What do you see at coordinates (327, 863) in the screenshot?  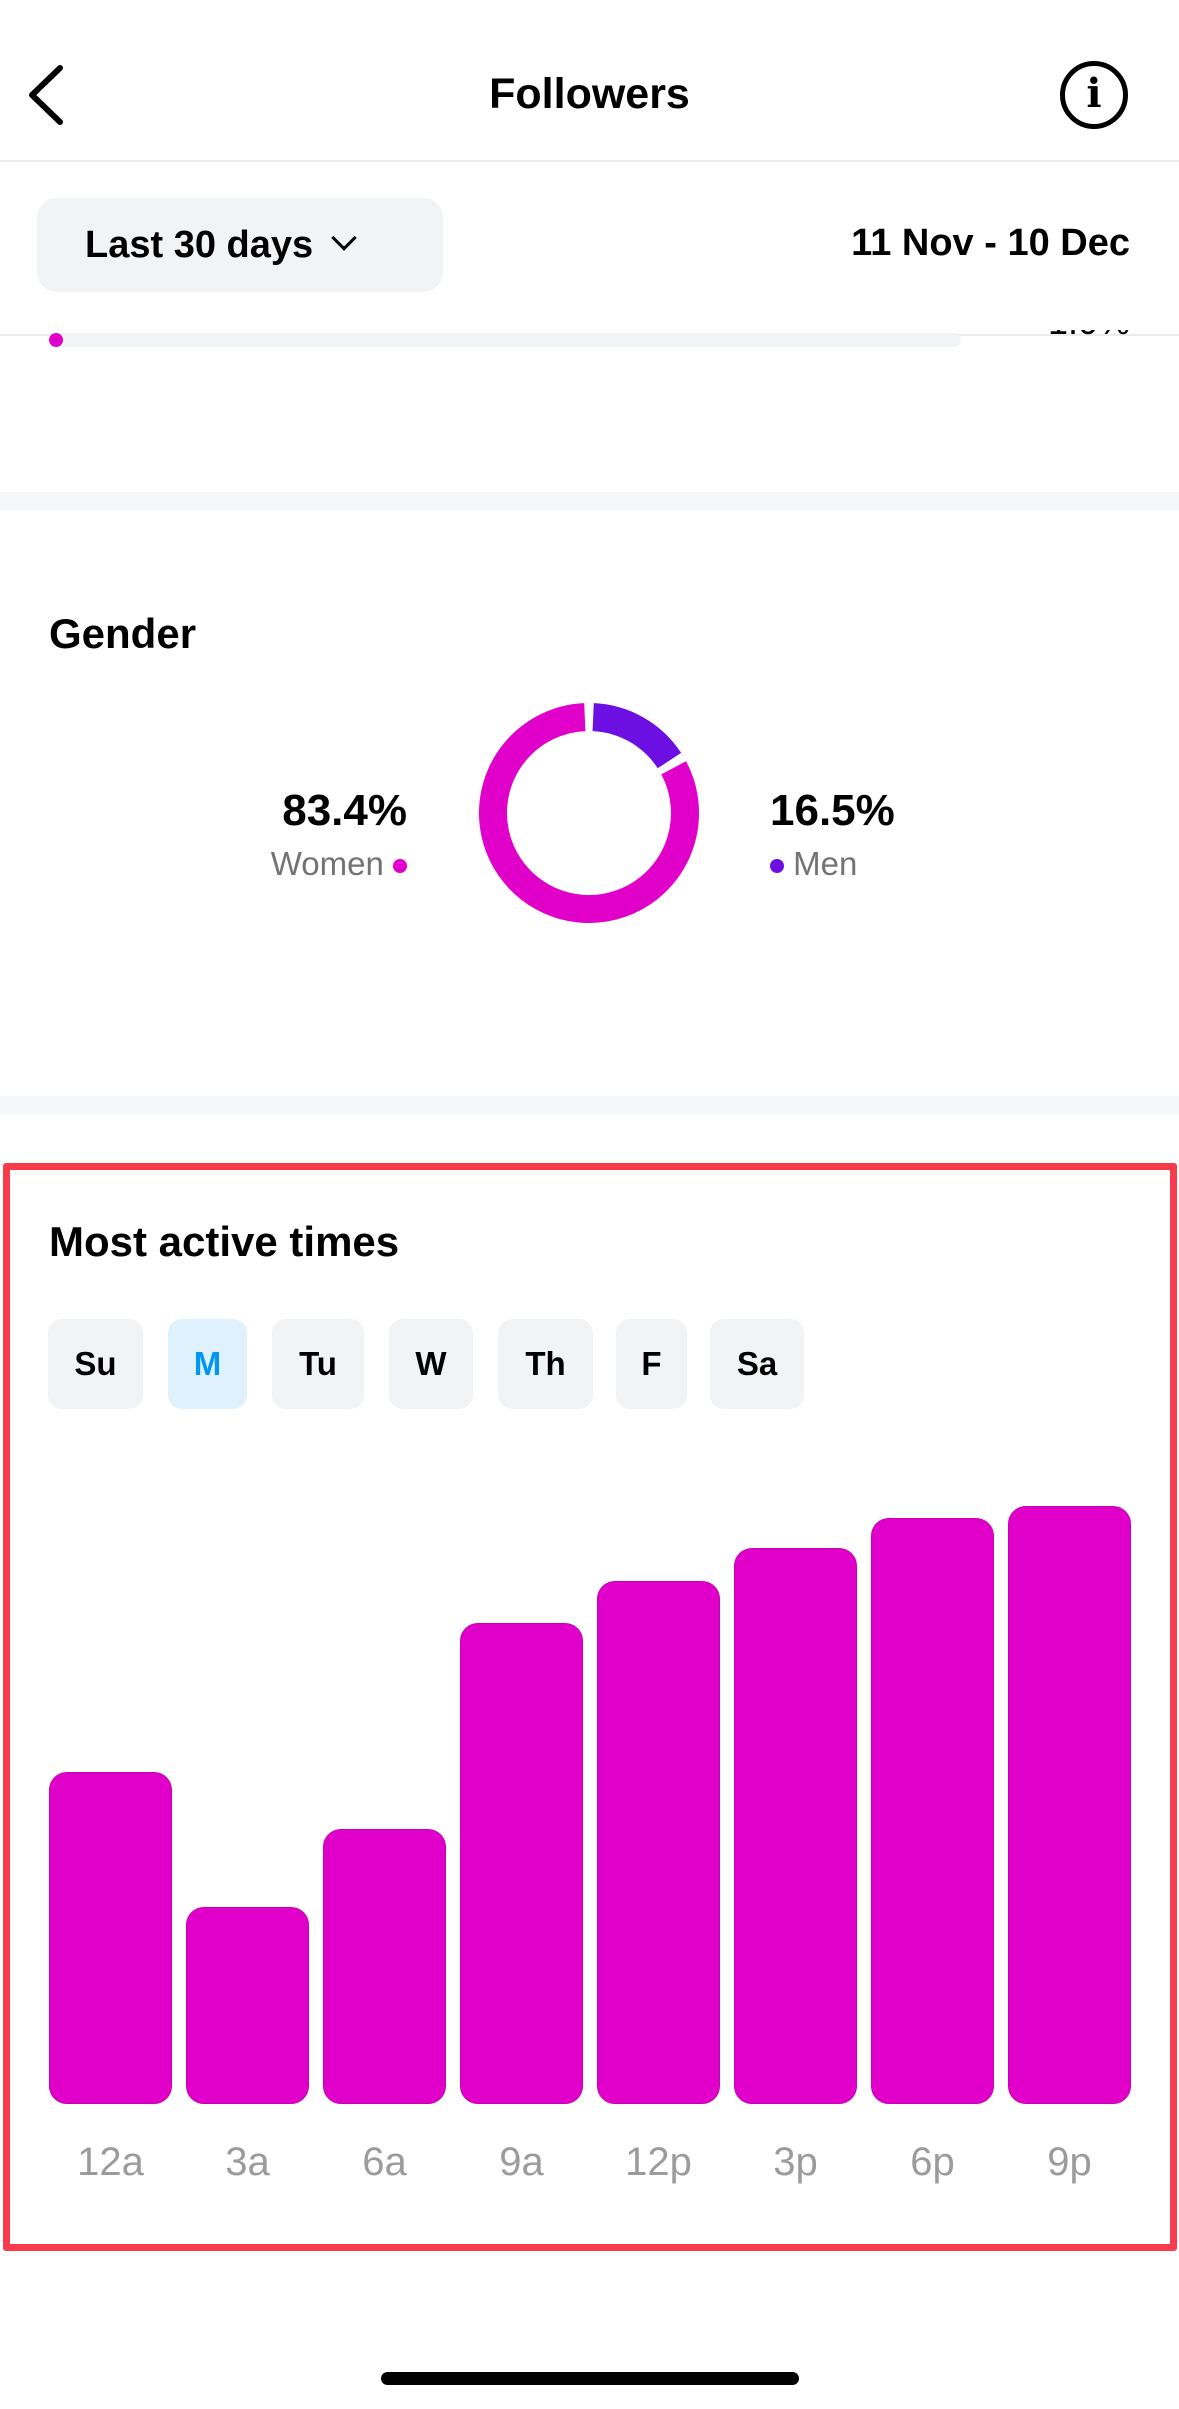 I see `women-label: Women` at bounding box center [327, 863].